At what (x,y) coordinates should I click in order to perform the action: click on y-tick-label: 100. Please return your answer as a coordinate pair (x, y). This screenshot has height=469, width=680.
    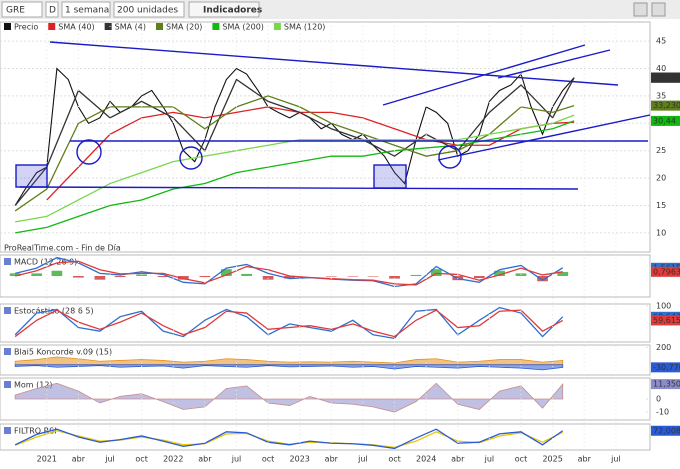
    Looking at the image, I should click on (663, 305).